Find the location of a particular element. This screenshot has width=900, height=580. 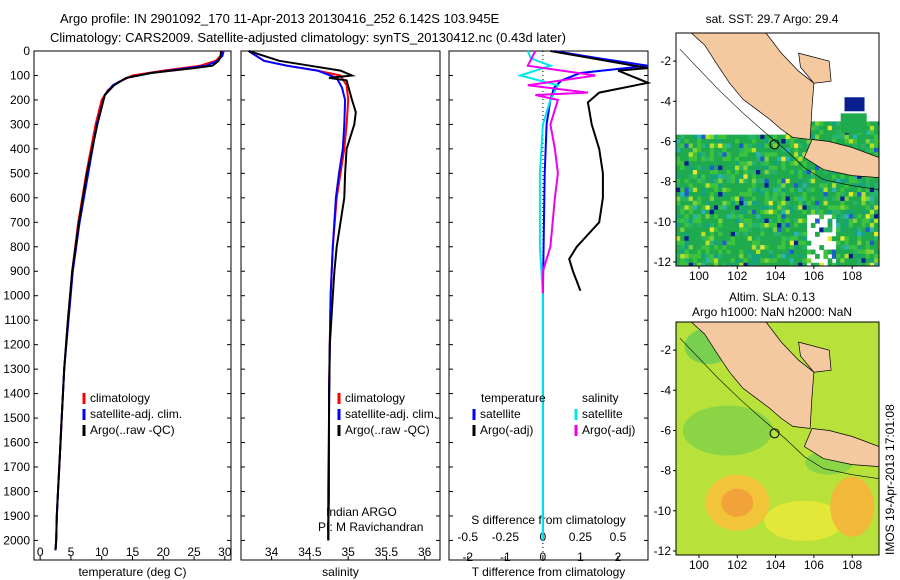

salinity-xtick-label-2: 35 is located at coordinates (348, 552).